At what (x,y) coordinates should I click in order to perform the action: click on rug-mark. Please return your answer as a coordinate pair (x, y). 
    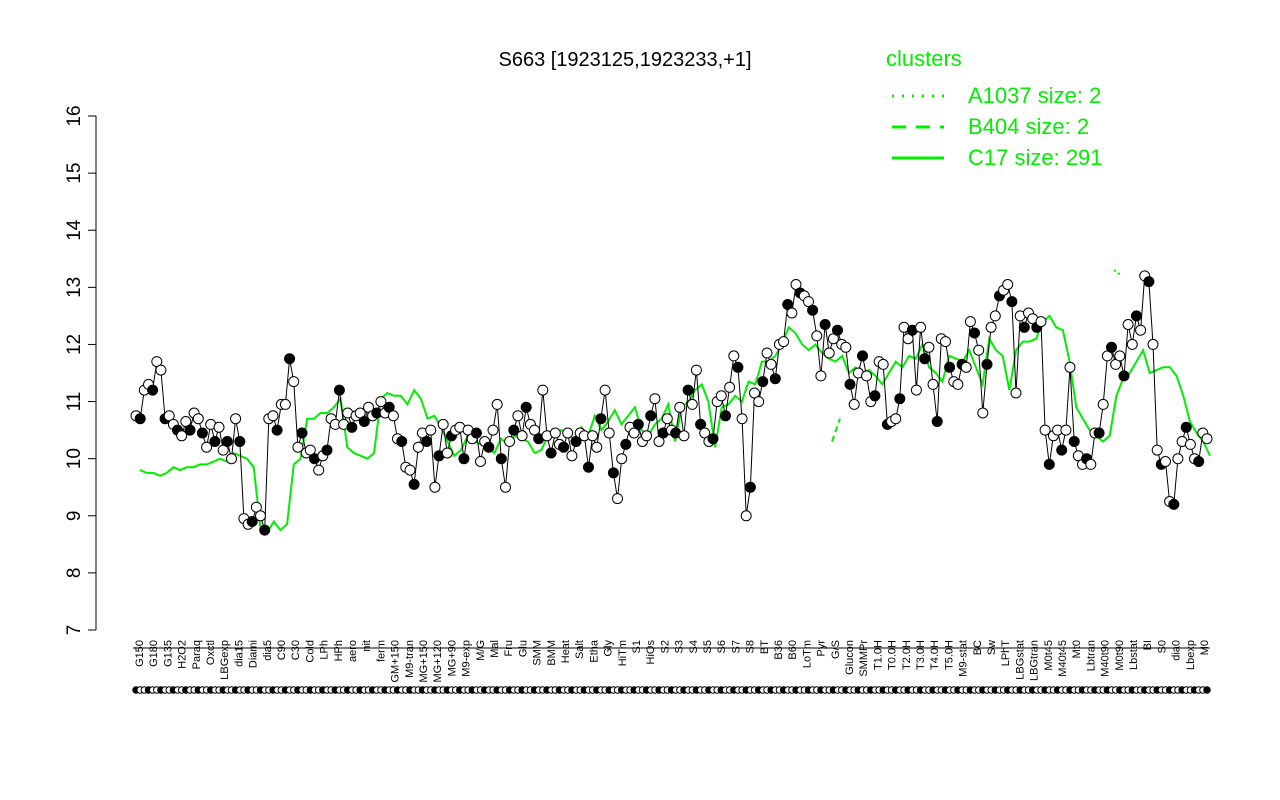
    Looking at the image, I should click on (1207, 690).